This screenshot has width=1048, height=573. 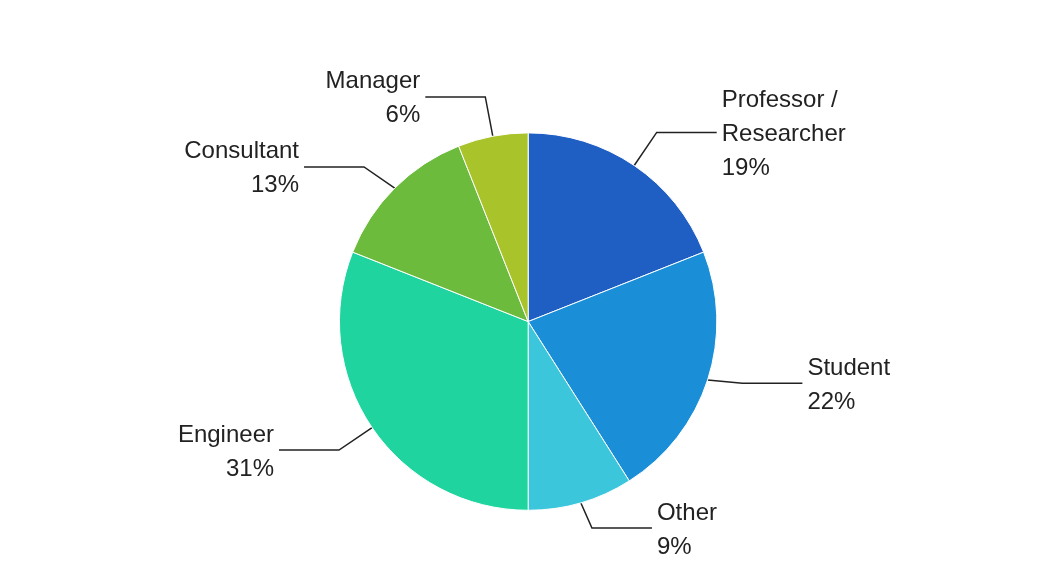 What do you see at coordinates (249, 467) in the screenshot?
I see `data-label: 31%` at bounding box center [249, 467].